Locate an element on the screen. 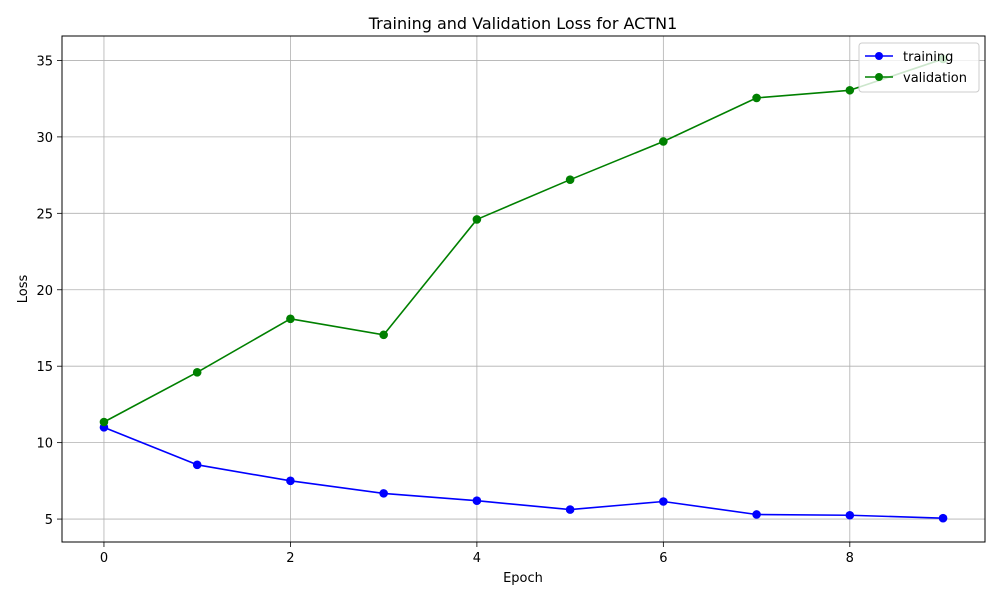 The height and width of the screenshot is (604, 1000). y-tick-label: 30 is located at coordinates (44, 138).